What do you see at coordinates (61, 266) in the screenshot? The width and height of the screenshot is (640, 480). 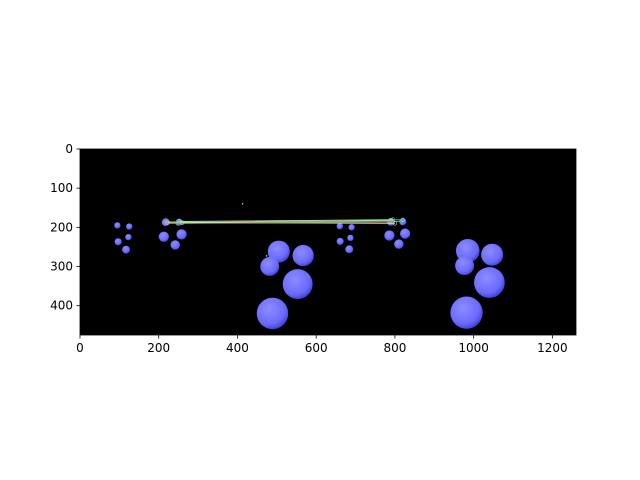 I see `y-tick-label: 300` at bounding box center [61, 266].